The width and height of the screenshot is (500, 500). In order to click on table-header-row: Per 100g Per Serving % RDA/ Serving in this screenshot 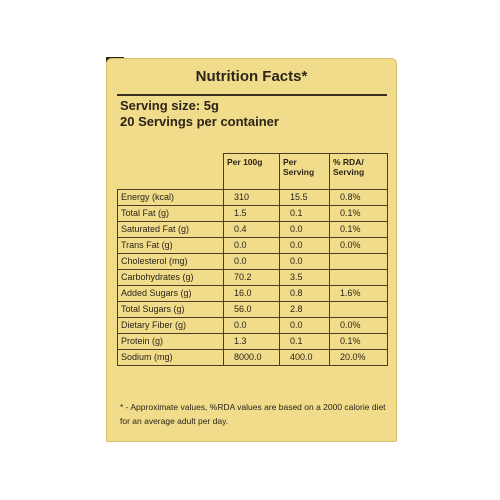, I will do `click(252, 171)`.